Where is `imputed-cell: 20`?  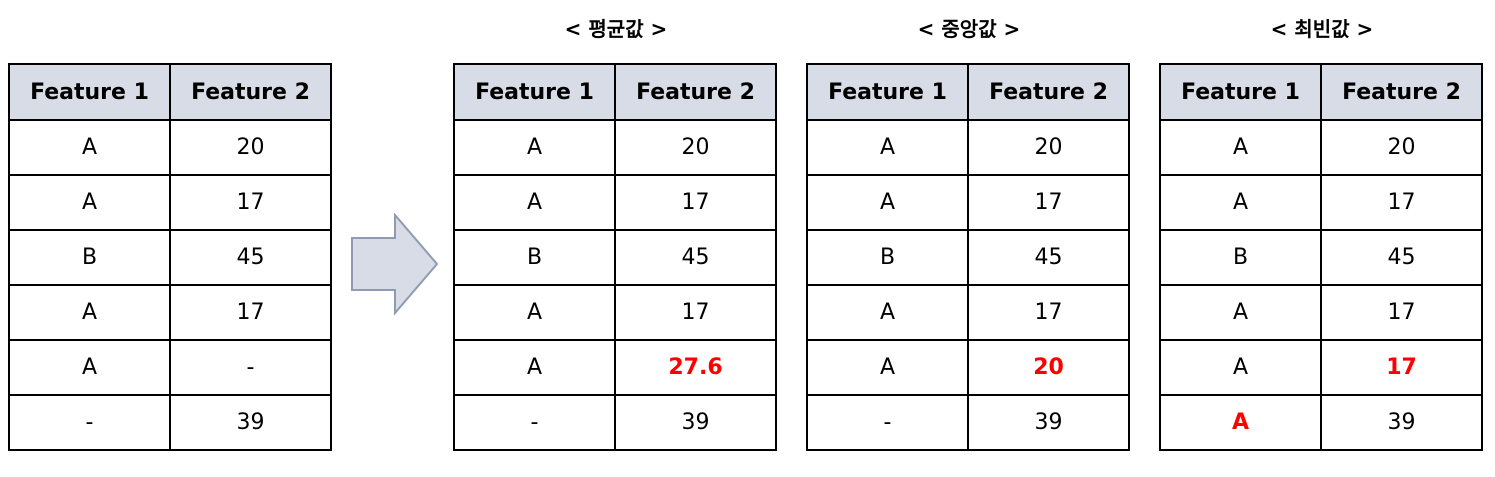
imputed-cell: 20 is located at coordinates (1048, 367).